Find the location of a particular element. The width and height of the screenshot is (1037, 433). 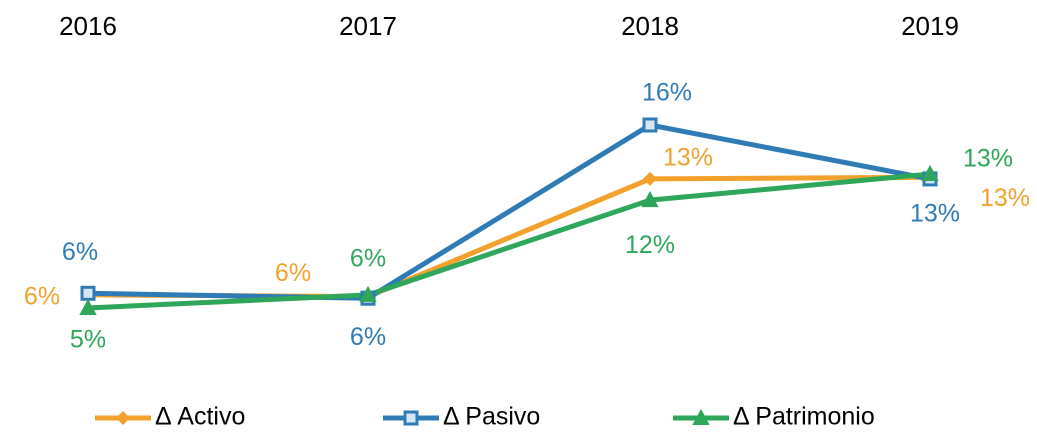

data-label: 12% is located at coordinates (650, 245).